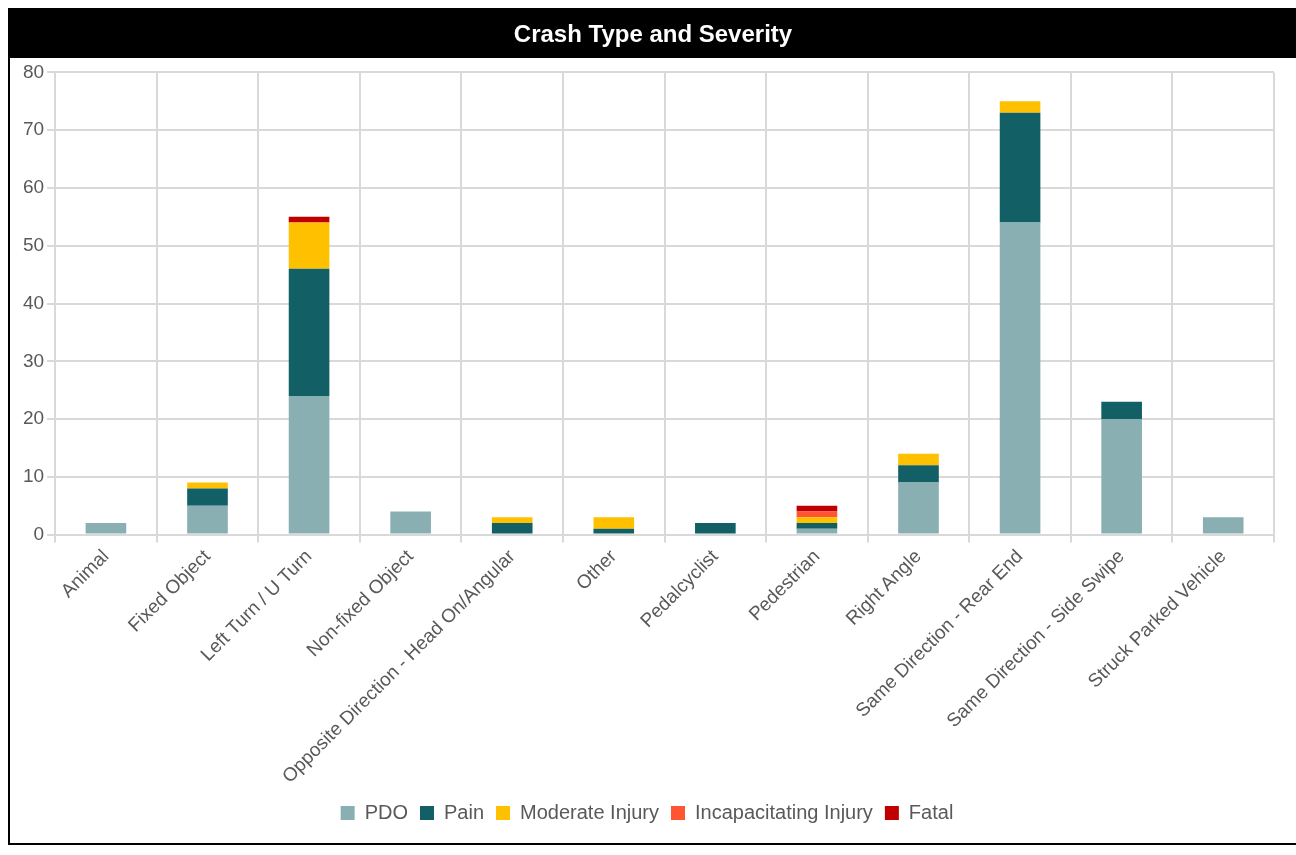  What do you see at coordinates (464, 811) in the screenshot?
I see `legend-label: Pain` at bounding box center [464, 811].